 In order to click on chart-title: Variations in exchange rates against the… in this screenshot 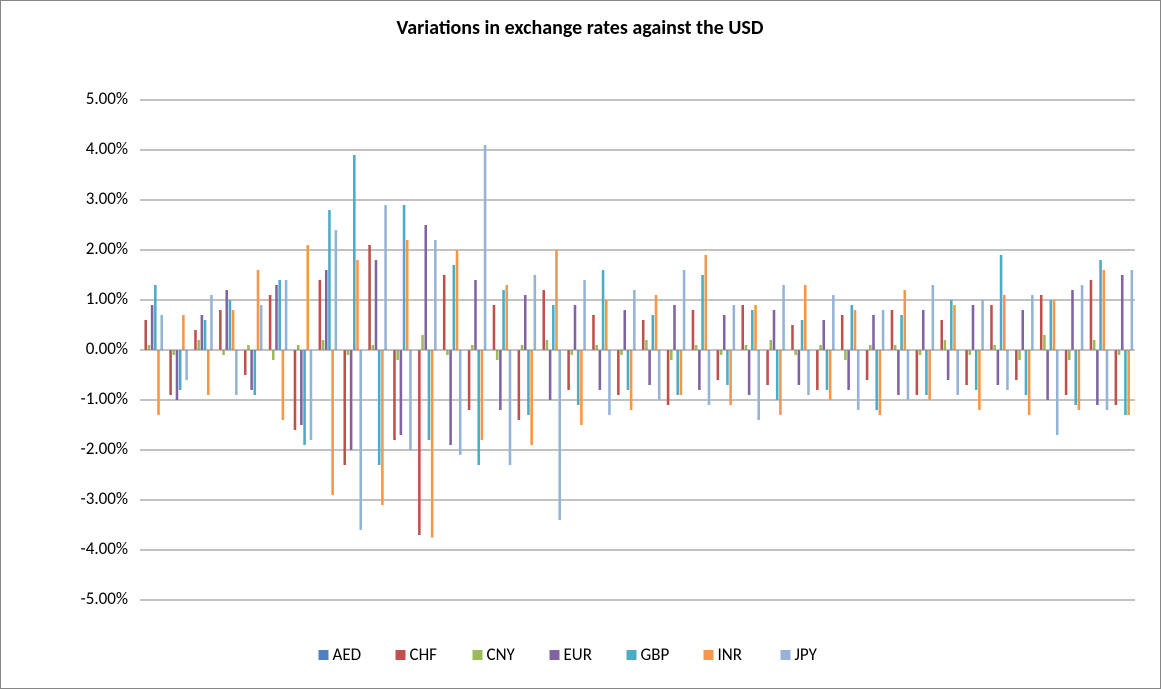, I will do `click(580, 28)`.